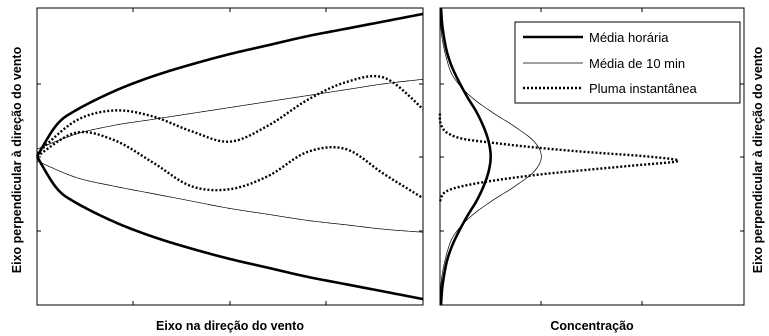 Image resolution: width=769 pixels, height=336 pixels. I want to click on series-line-pluma-instantanea-upper, so click(230, 114).